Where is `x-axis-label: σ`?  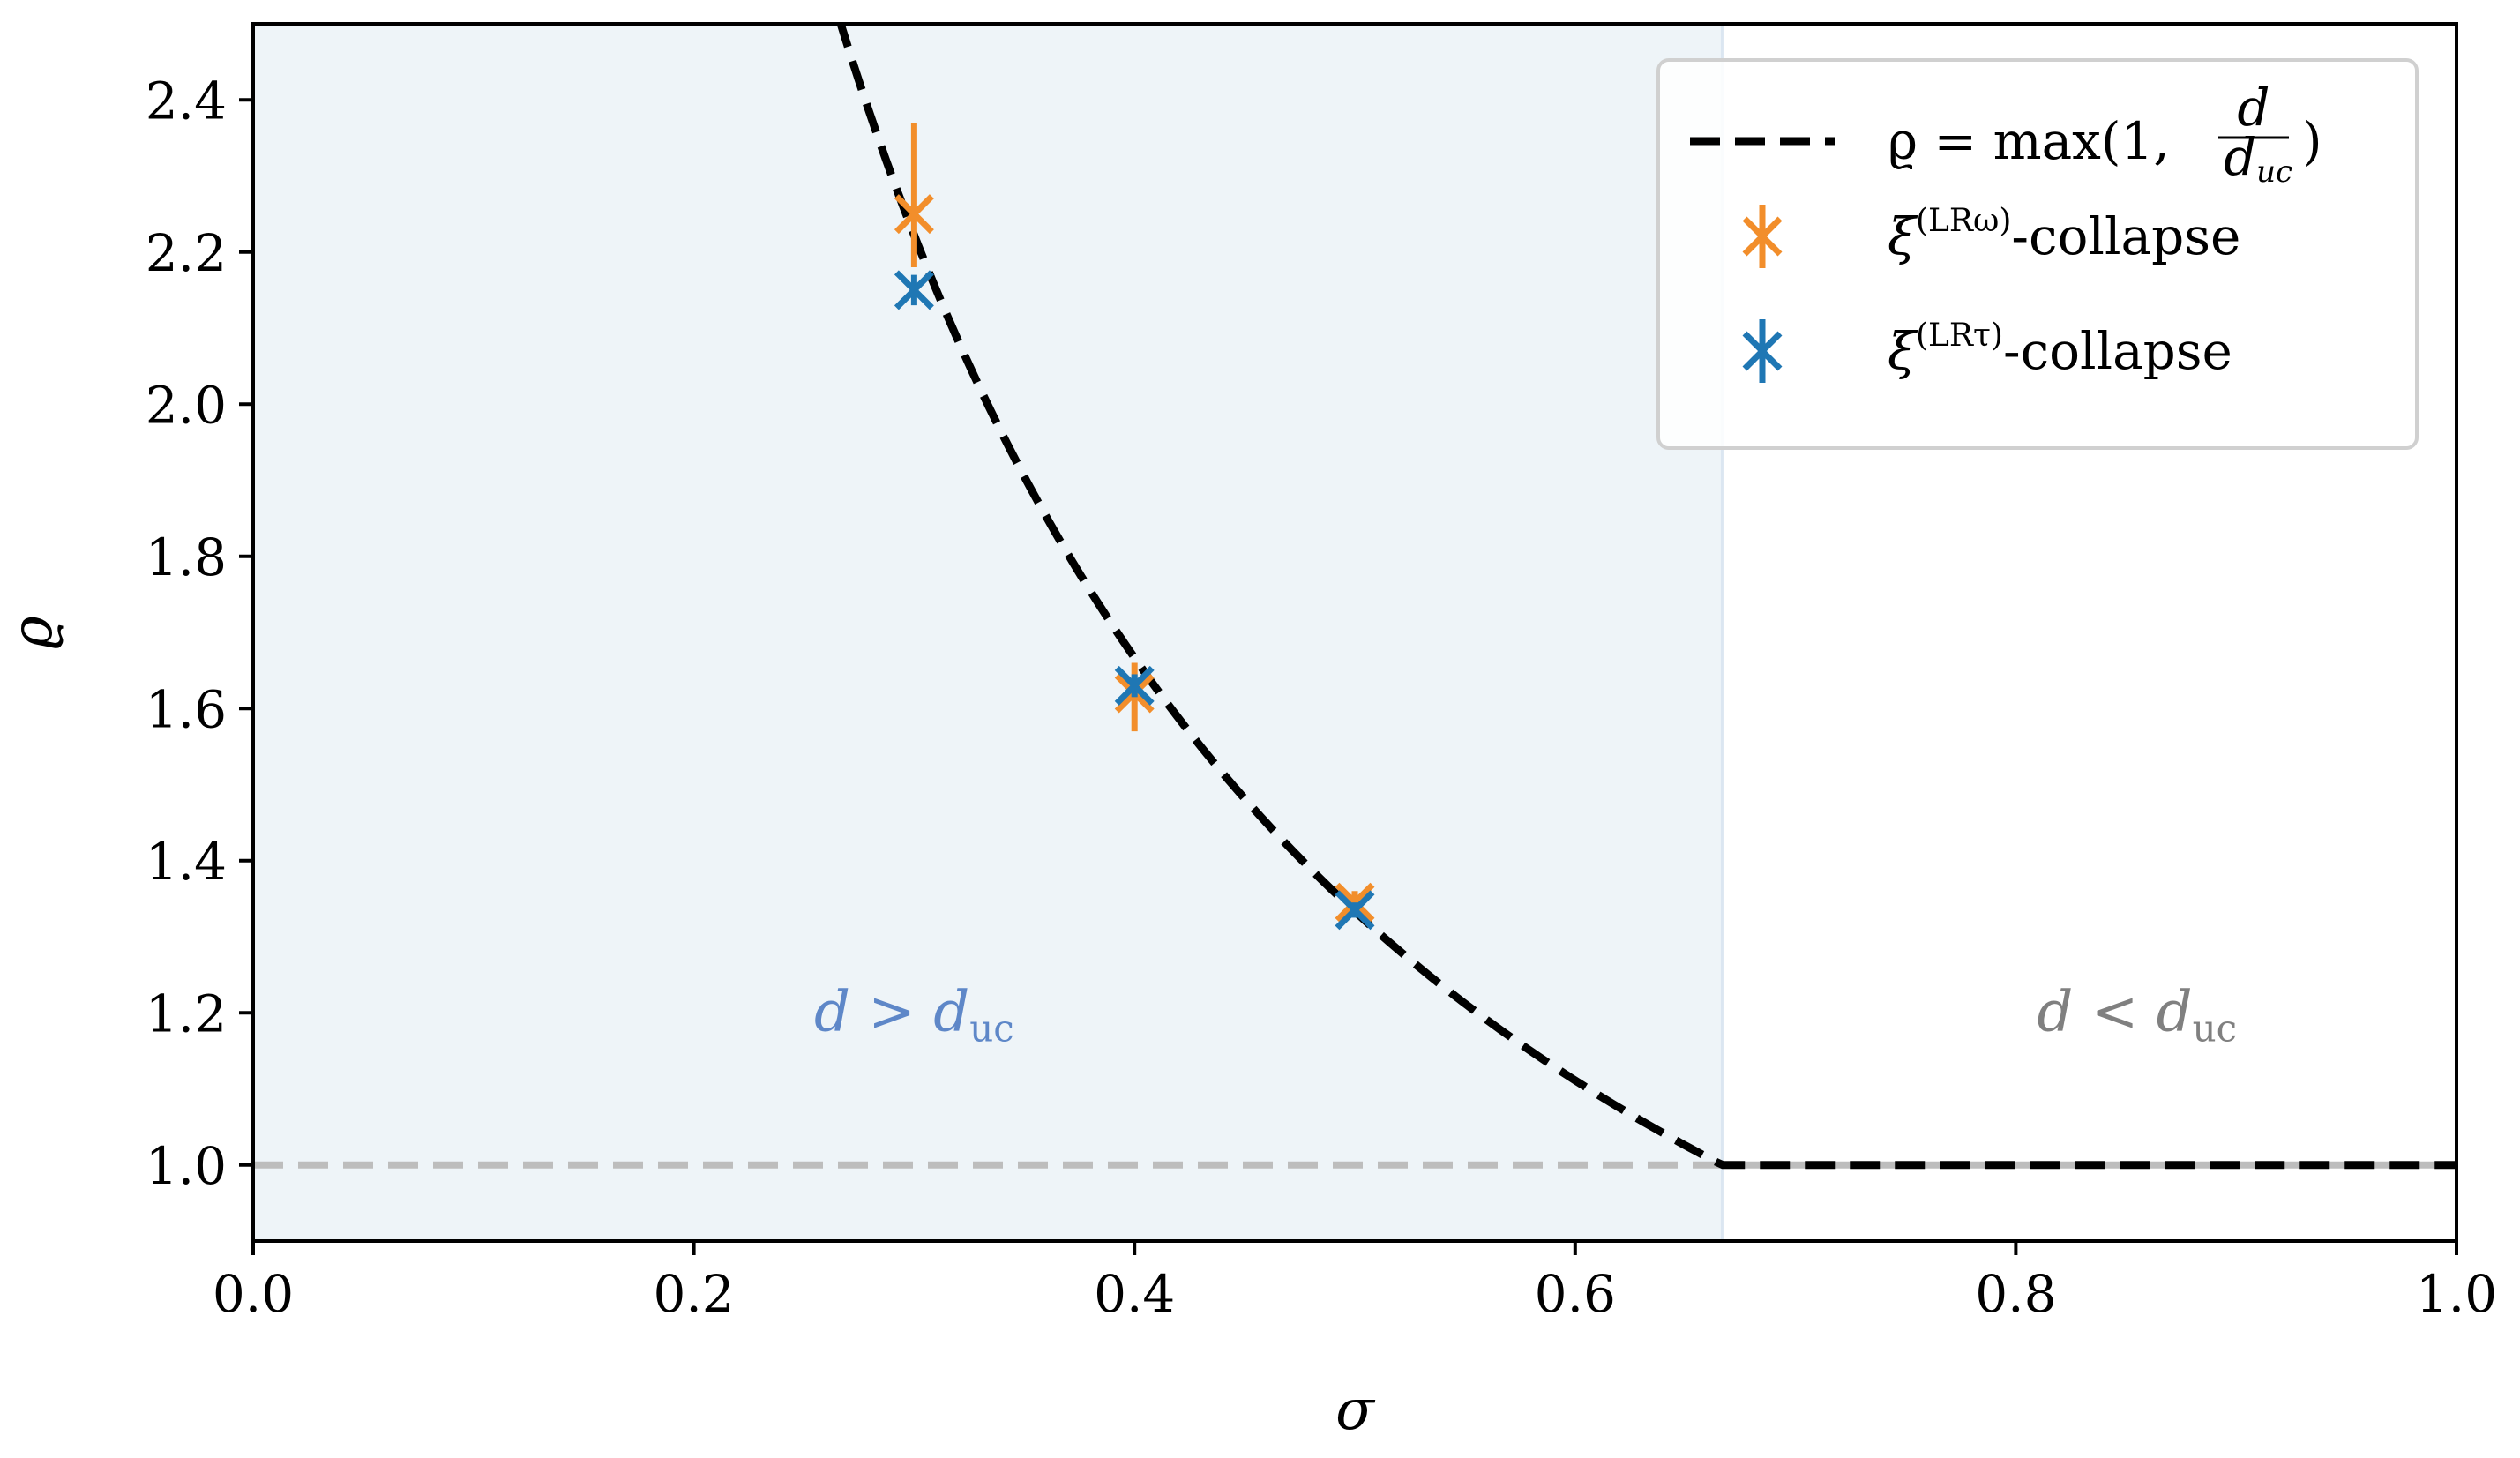
x-axis-label: σ is located at coordinates (1355, 1411).